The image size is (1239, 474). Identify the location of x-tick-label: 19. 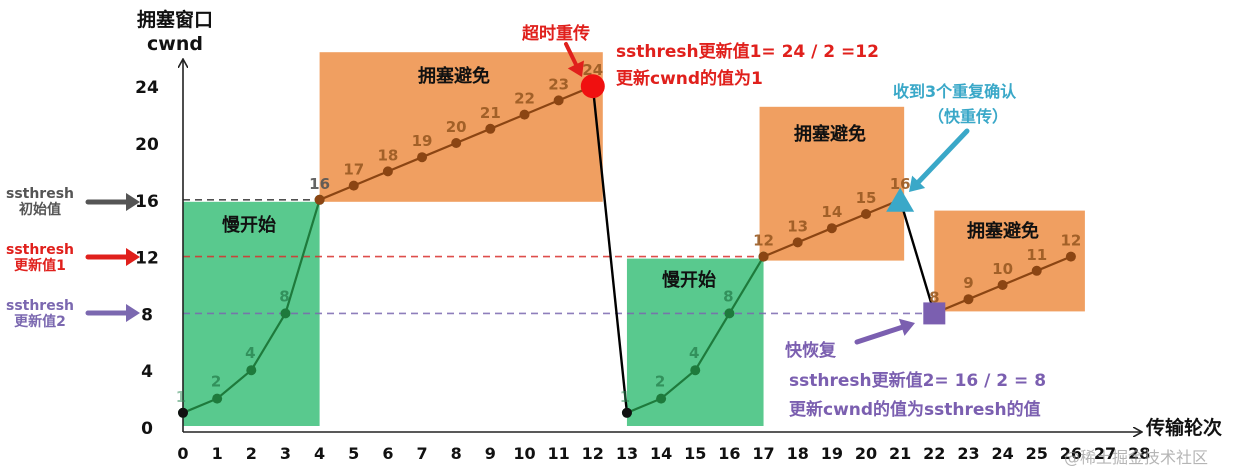
(832, 453).